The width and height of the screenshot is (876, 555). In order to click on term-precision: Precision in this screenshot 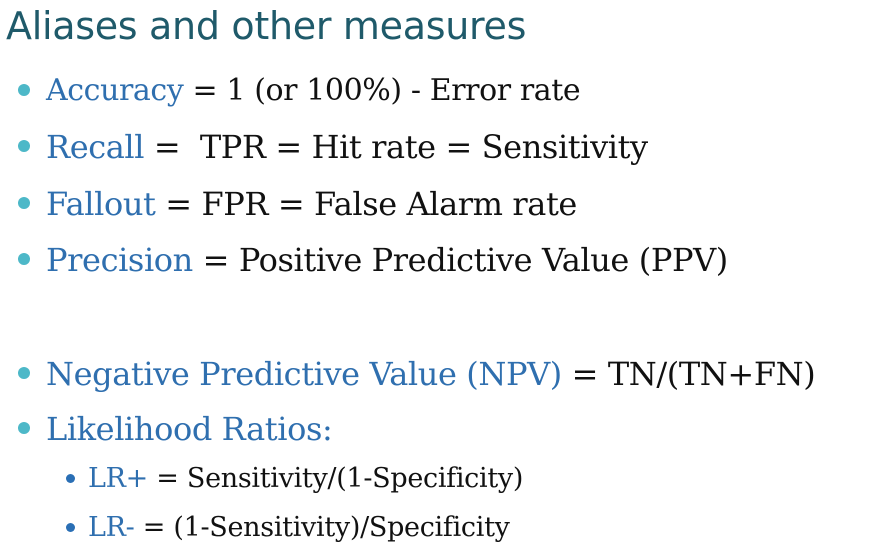, I will do `click(119, 260)`.